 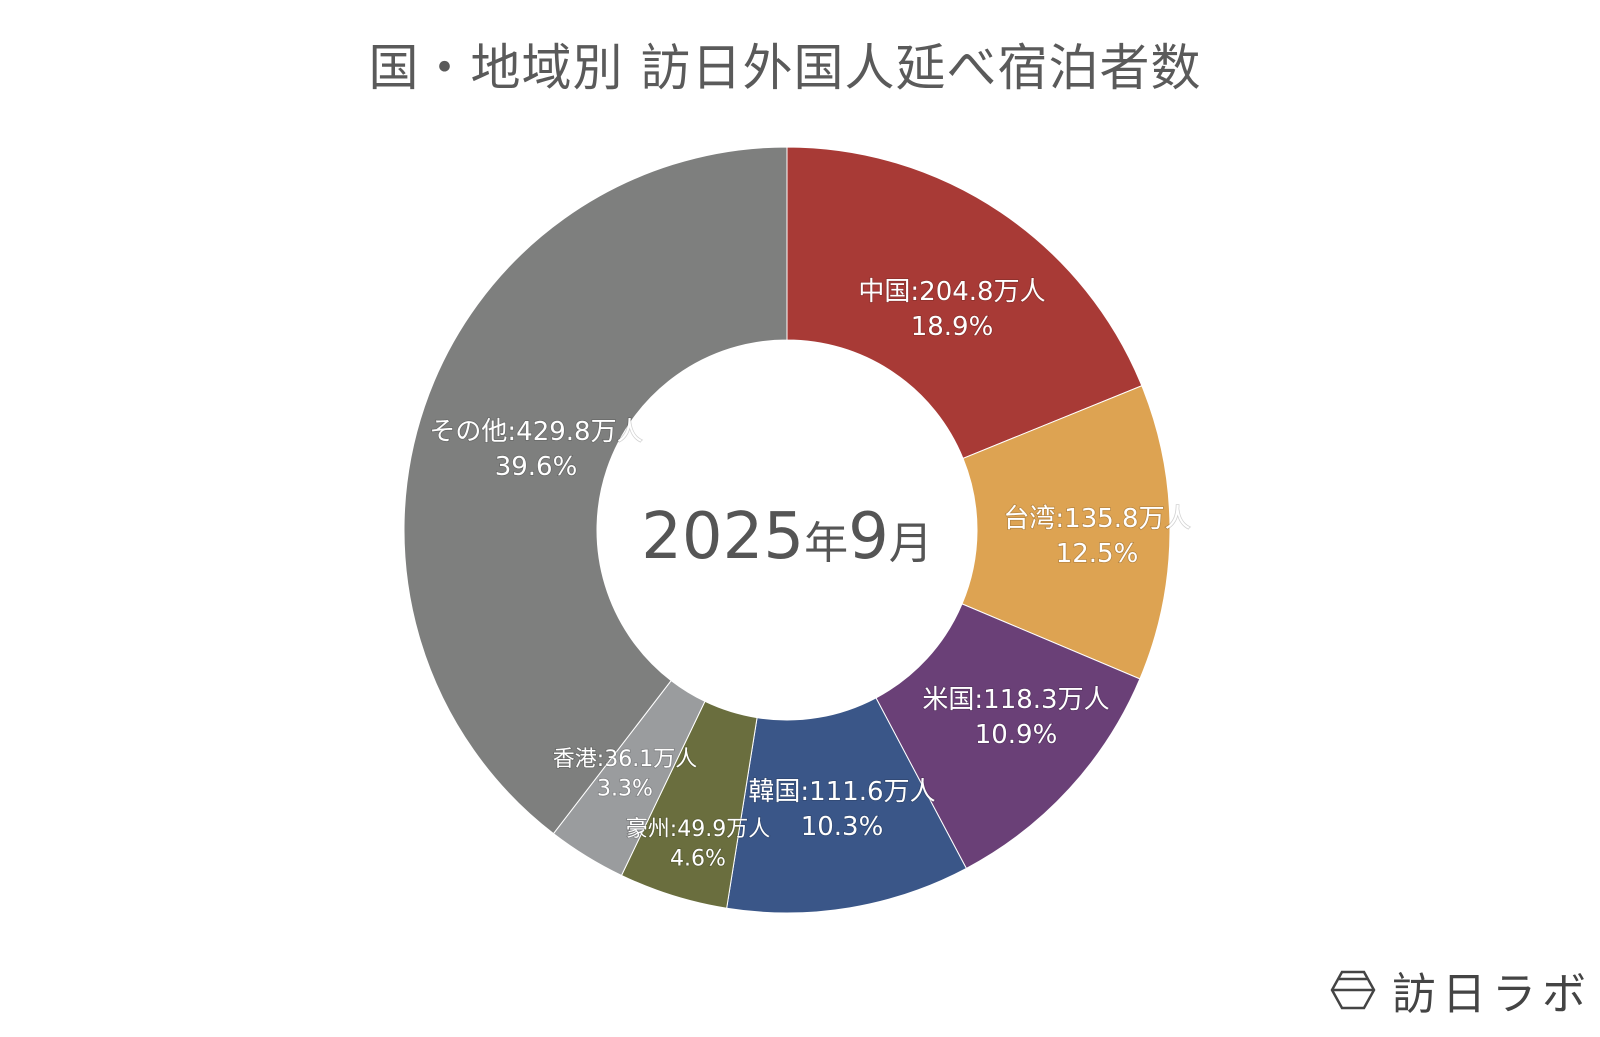 What do you see at coordinates (1016, 735) in the screenshot?
I see `percent-label-米国: 10.9%` at bounding box center [1016, 735].